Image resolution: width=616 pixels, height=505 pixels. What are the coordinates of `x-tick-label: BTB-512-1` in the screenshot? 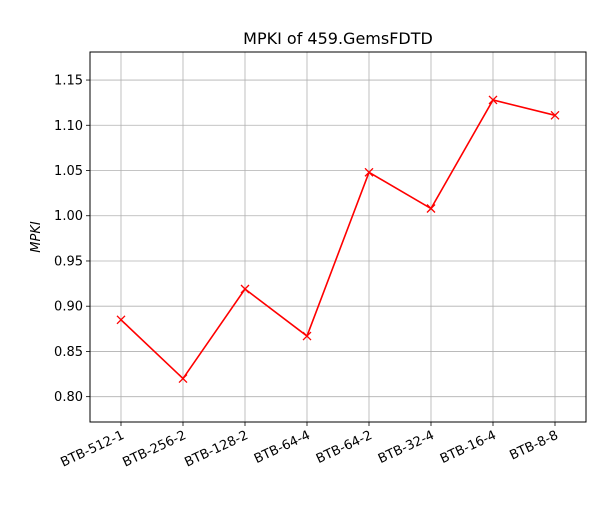 It's located at (92, 449).